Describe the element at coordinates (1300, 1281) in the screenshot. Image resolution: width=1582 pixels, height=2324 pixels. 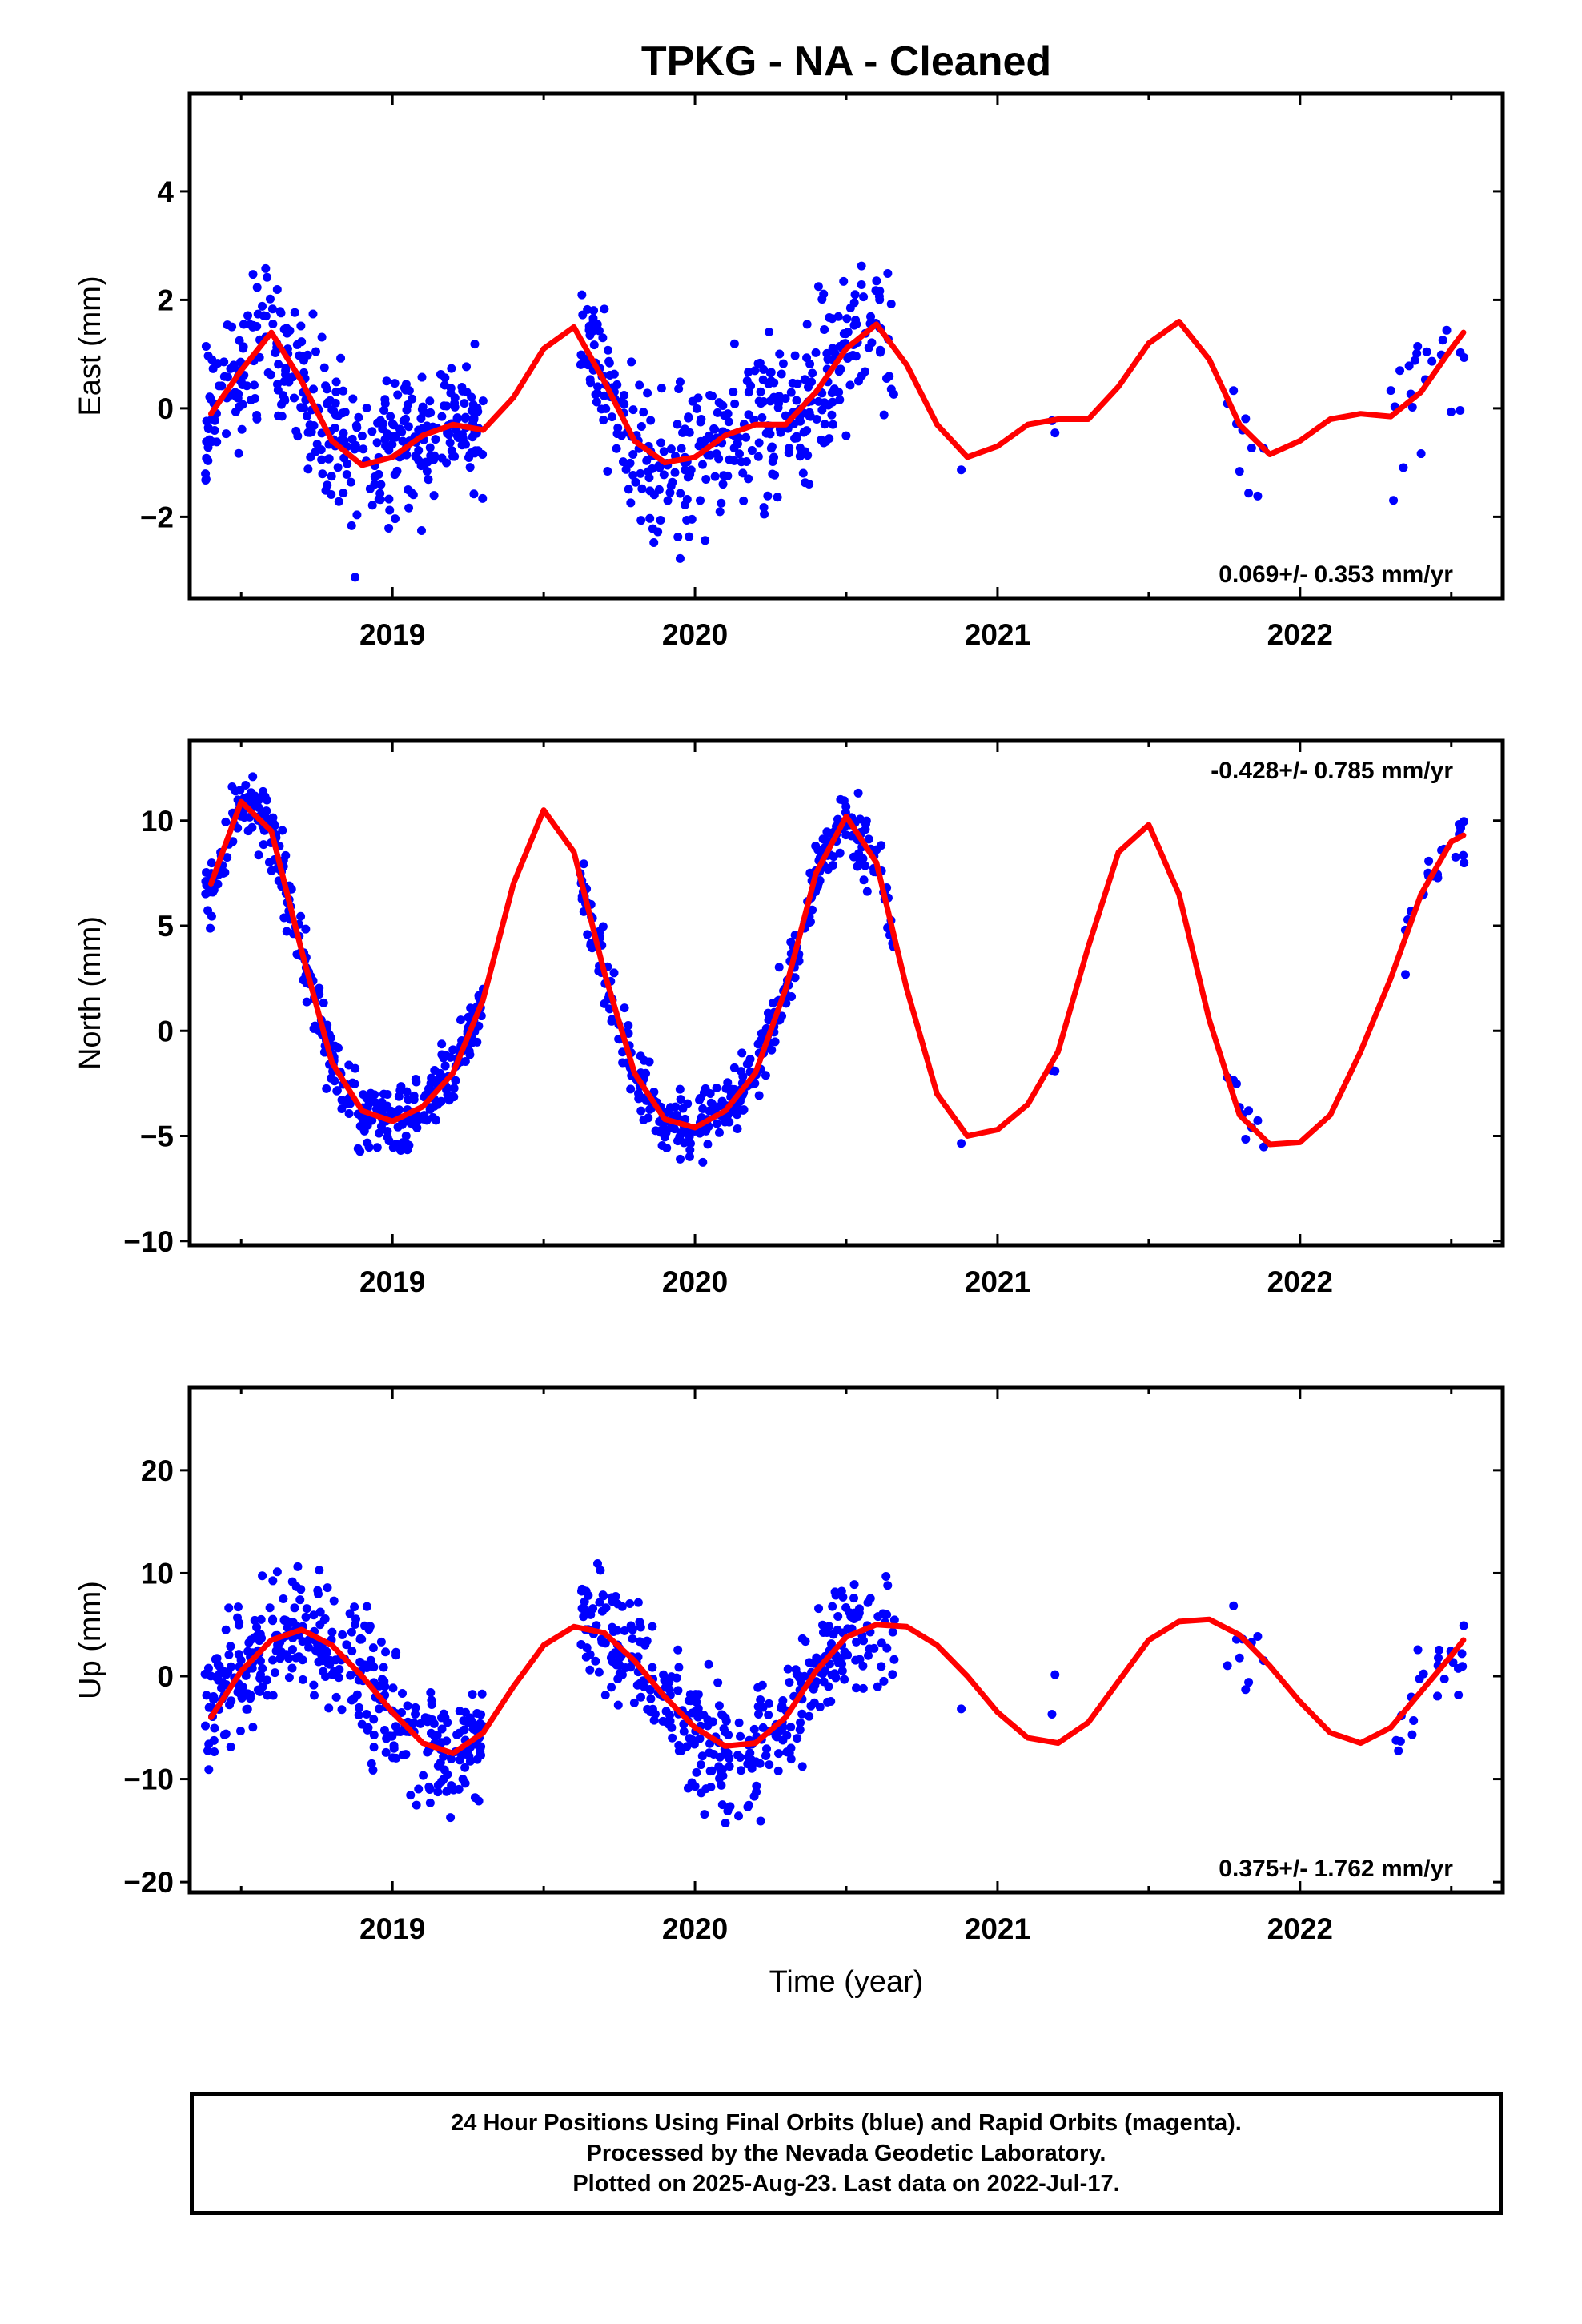
I see `x-tick-label: 2022` at that location.